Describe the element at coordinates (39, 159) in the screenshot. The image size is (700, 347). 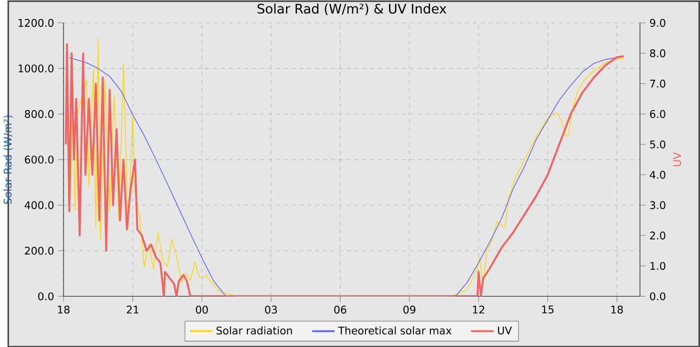
I see `y-tick-label: 600.0` at that location.